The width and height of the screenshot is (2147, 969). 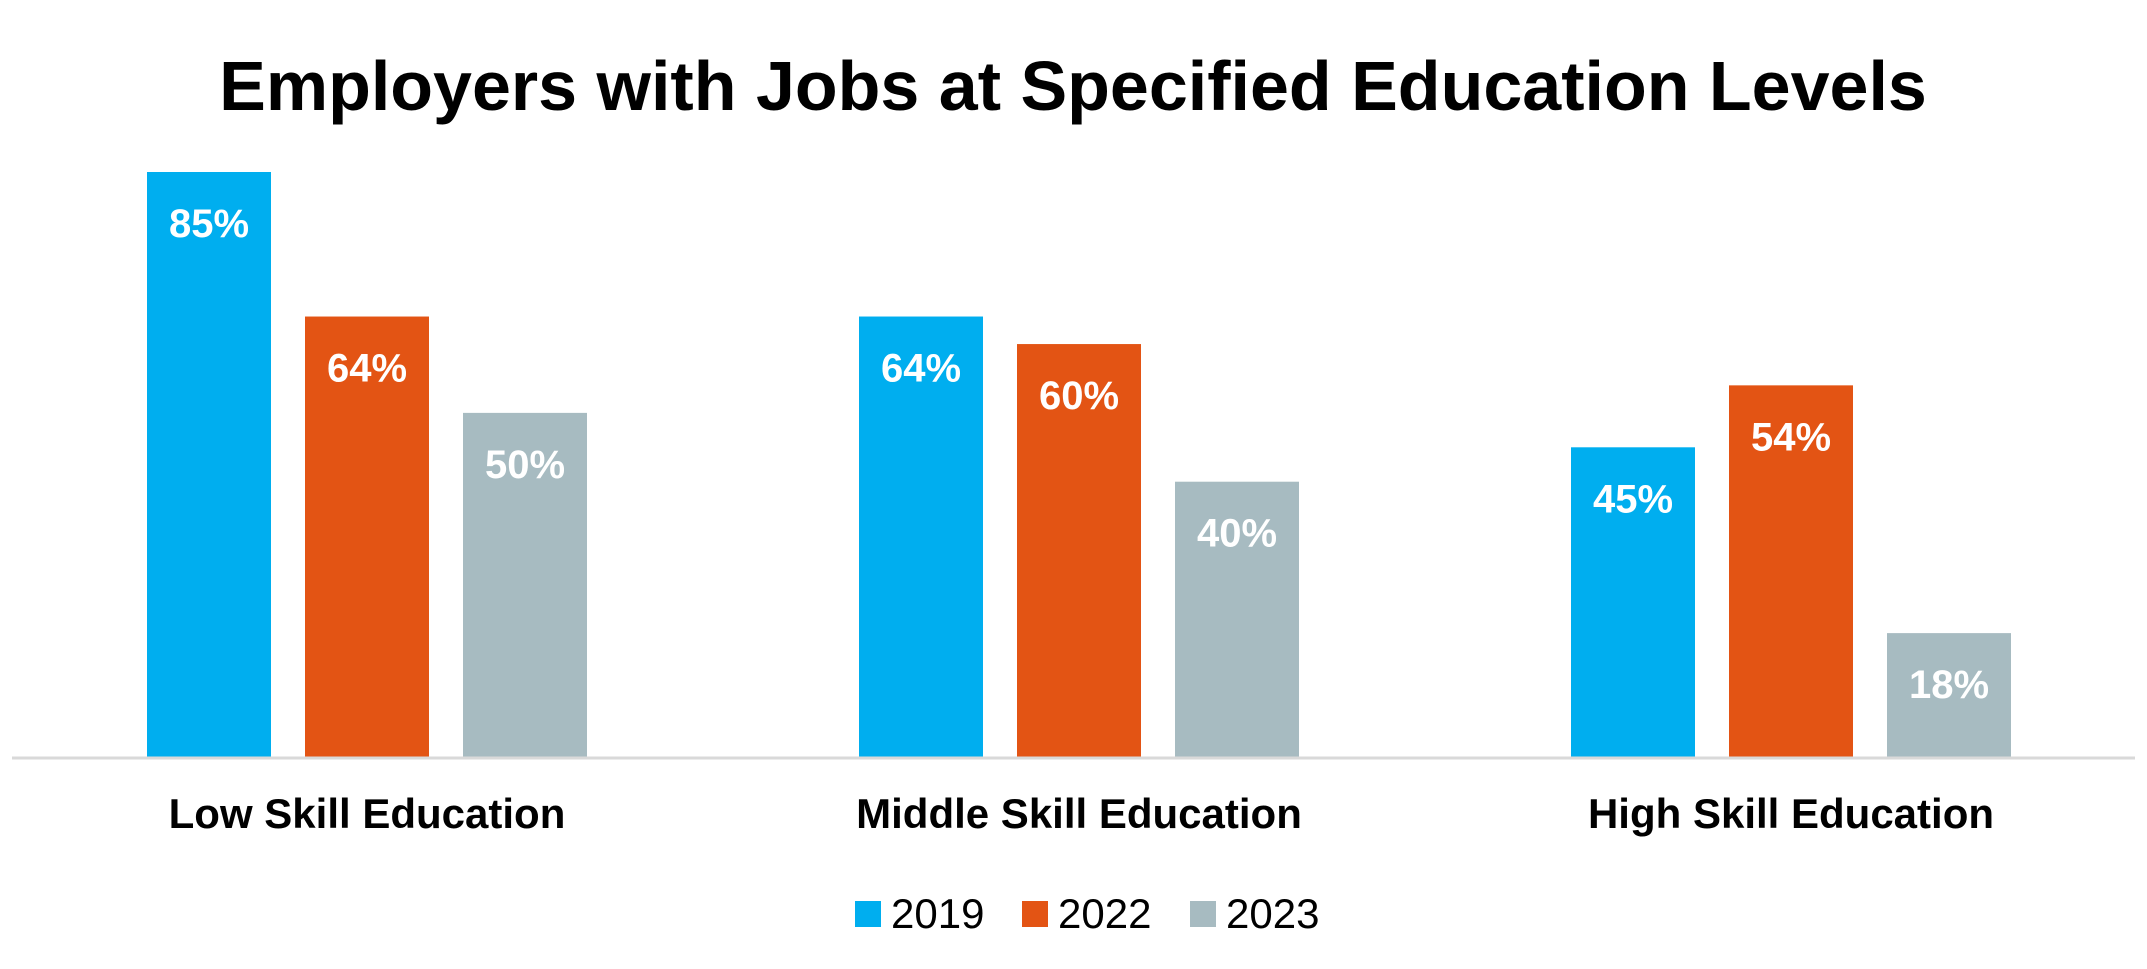 What do you see at coordinates (868, 914) in the screenshot?
I see `legend-swatch-2019` at bounding box center [868, 914].